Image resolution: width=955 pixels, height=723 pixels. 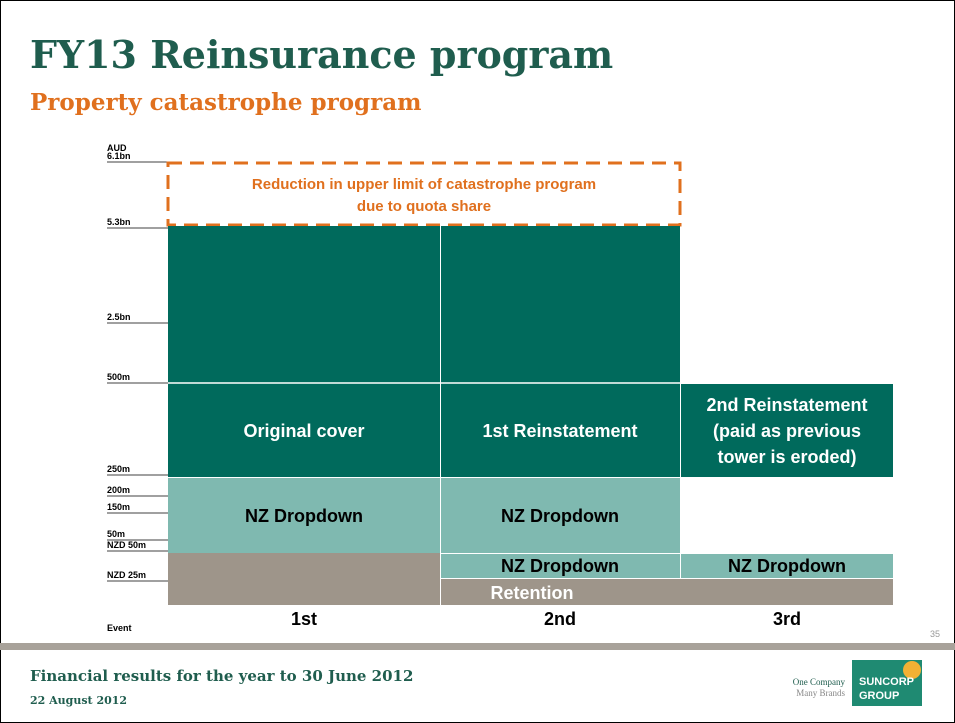 What do you see at coordinates (303, 431) in the screenshot?
I see `block-label: Original cover` at bounding box center [303, 431].